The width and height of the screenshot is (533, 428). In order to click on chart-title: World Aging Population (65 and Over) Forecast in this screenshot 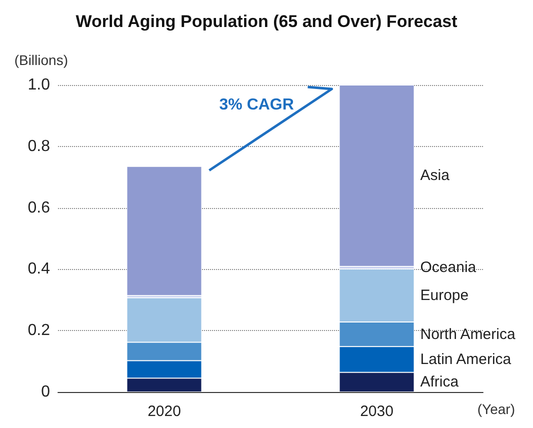, I will do `click(267, 21)`.